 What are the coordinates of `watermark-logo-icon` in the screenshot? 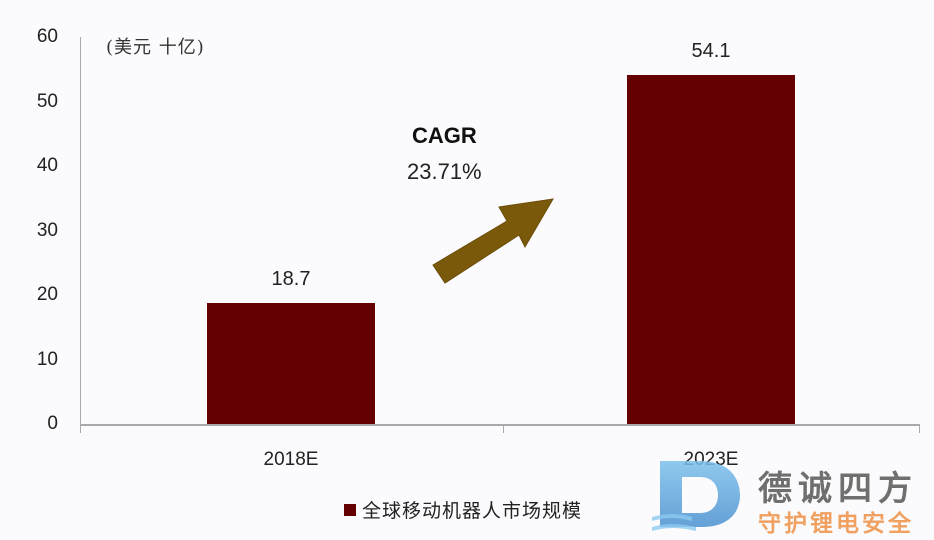 It's located at (696, 496).